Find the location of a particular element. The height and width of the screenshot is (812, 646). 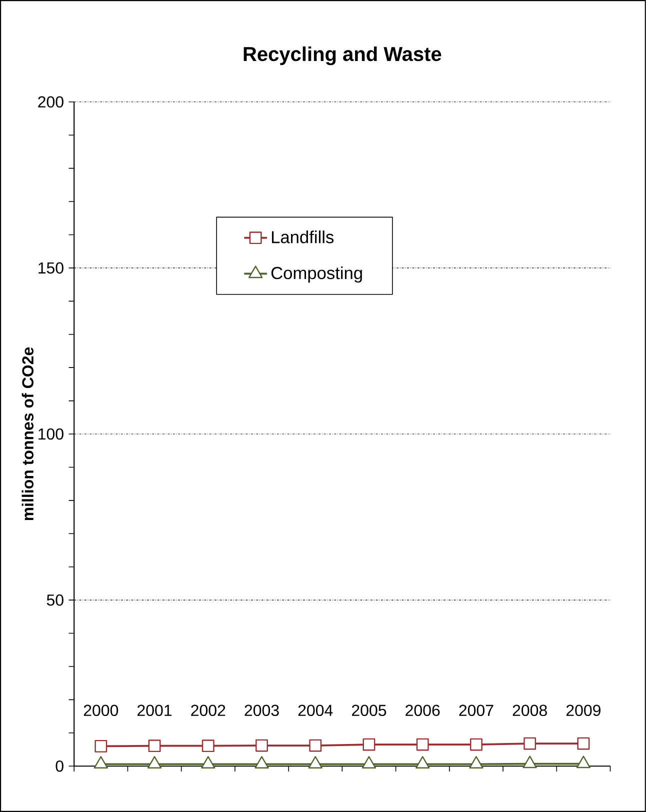

x-tick-label: 2002 is located at coordinates (208, 710).